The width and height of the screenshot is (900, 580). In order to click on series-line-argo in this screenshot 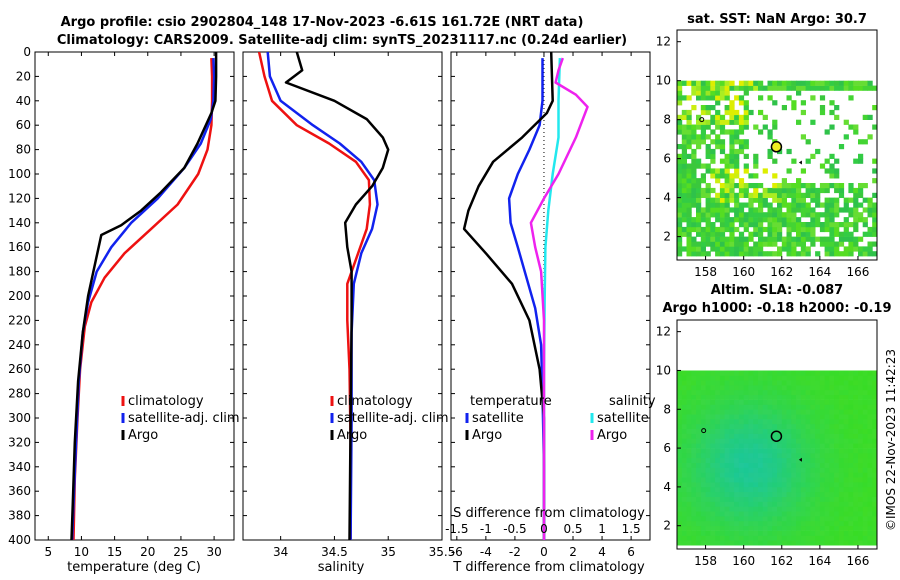, I will do `click(337, 296)`.